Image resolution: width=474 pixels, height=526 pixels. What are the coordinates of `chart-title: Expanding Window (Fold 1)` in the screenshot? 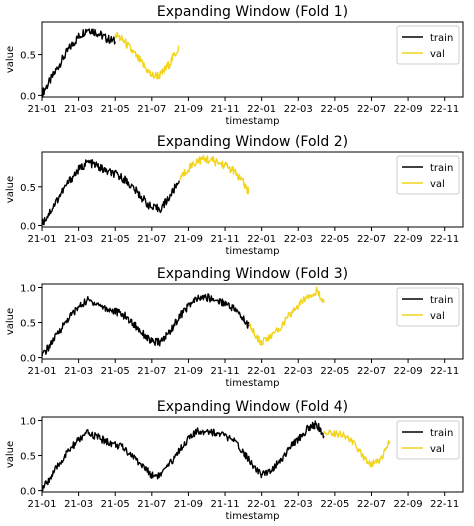 It's located at (252, 12).